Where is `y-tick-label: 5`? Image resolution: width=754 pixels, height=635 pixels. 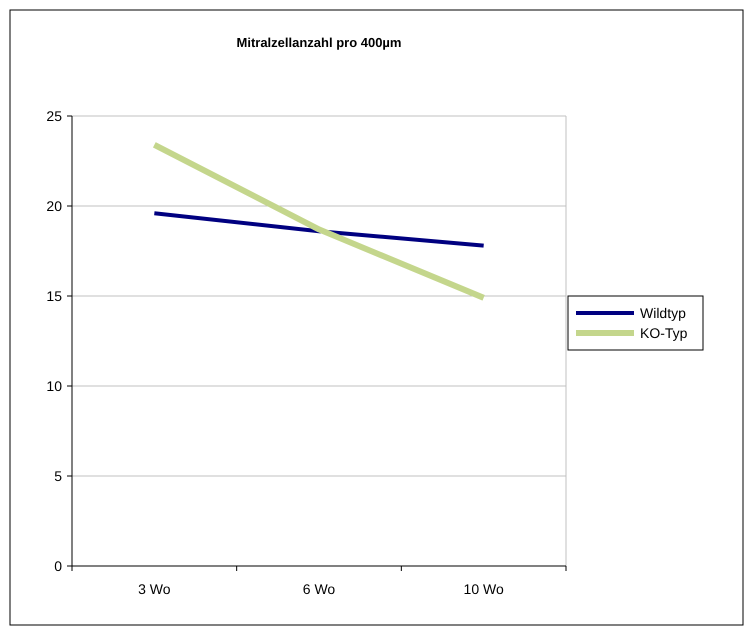 y-tick-label: 5 is located at coordinates (58, 476).